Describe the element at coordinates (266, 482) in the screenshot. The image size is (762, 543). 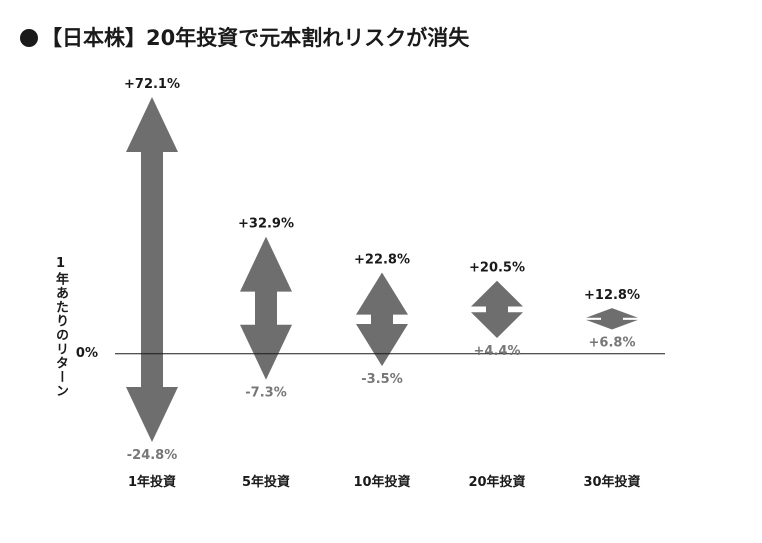
I see `category-label: 5年投資` at that location.